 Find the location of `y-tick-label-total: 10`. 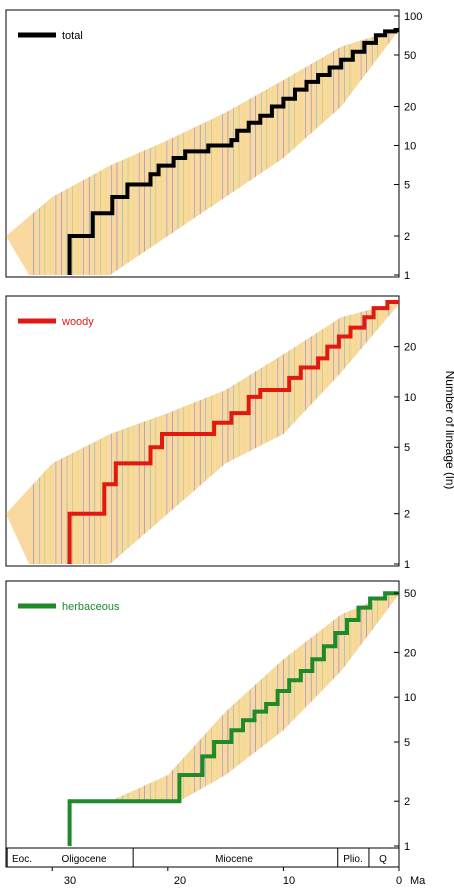

y-tick-label-total: 10 is located at coordinates (410, 147).